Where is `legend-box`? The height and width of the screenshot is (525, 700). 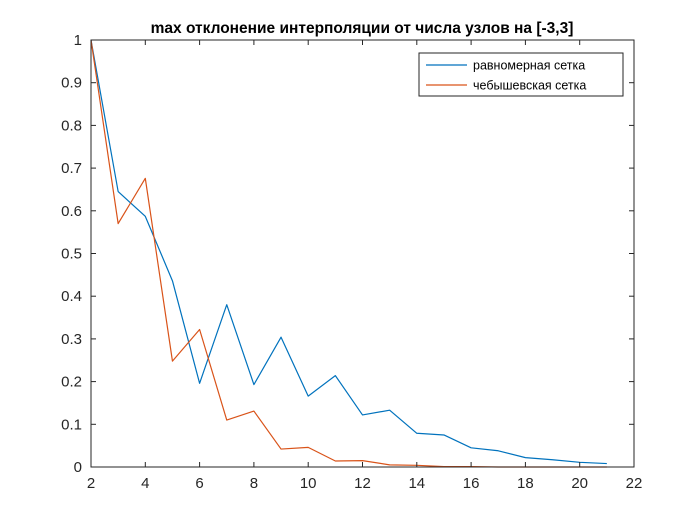
legend-box is located at coordinates (521, 74).